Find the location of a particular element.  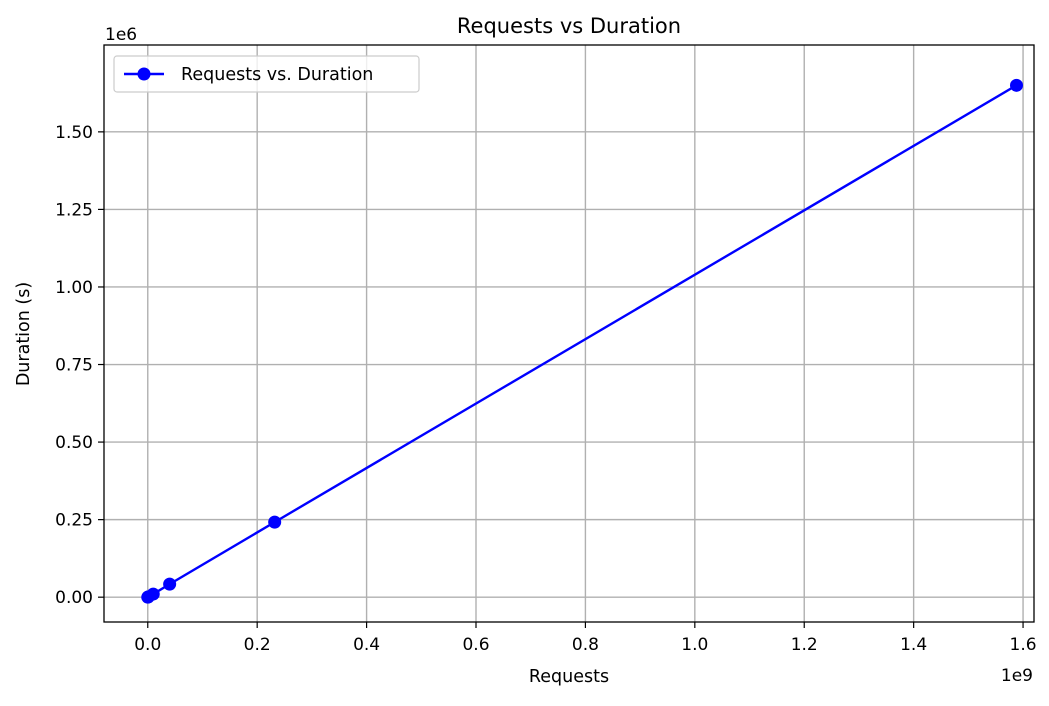

legend-box is located at coordinates (266, 74).